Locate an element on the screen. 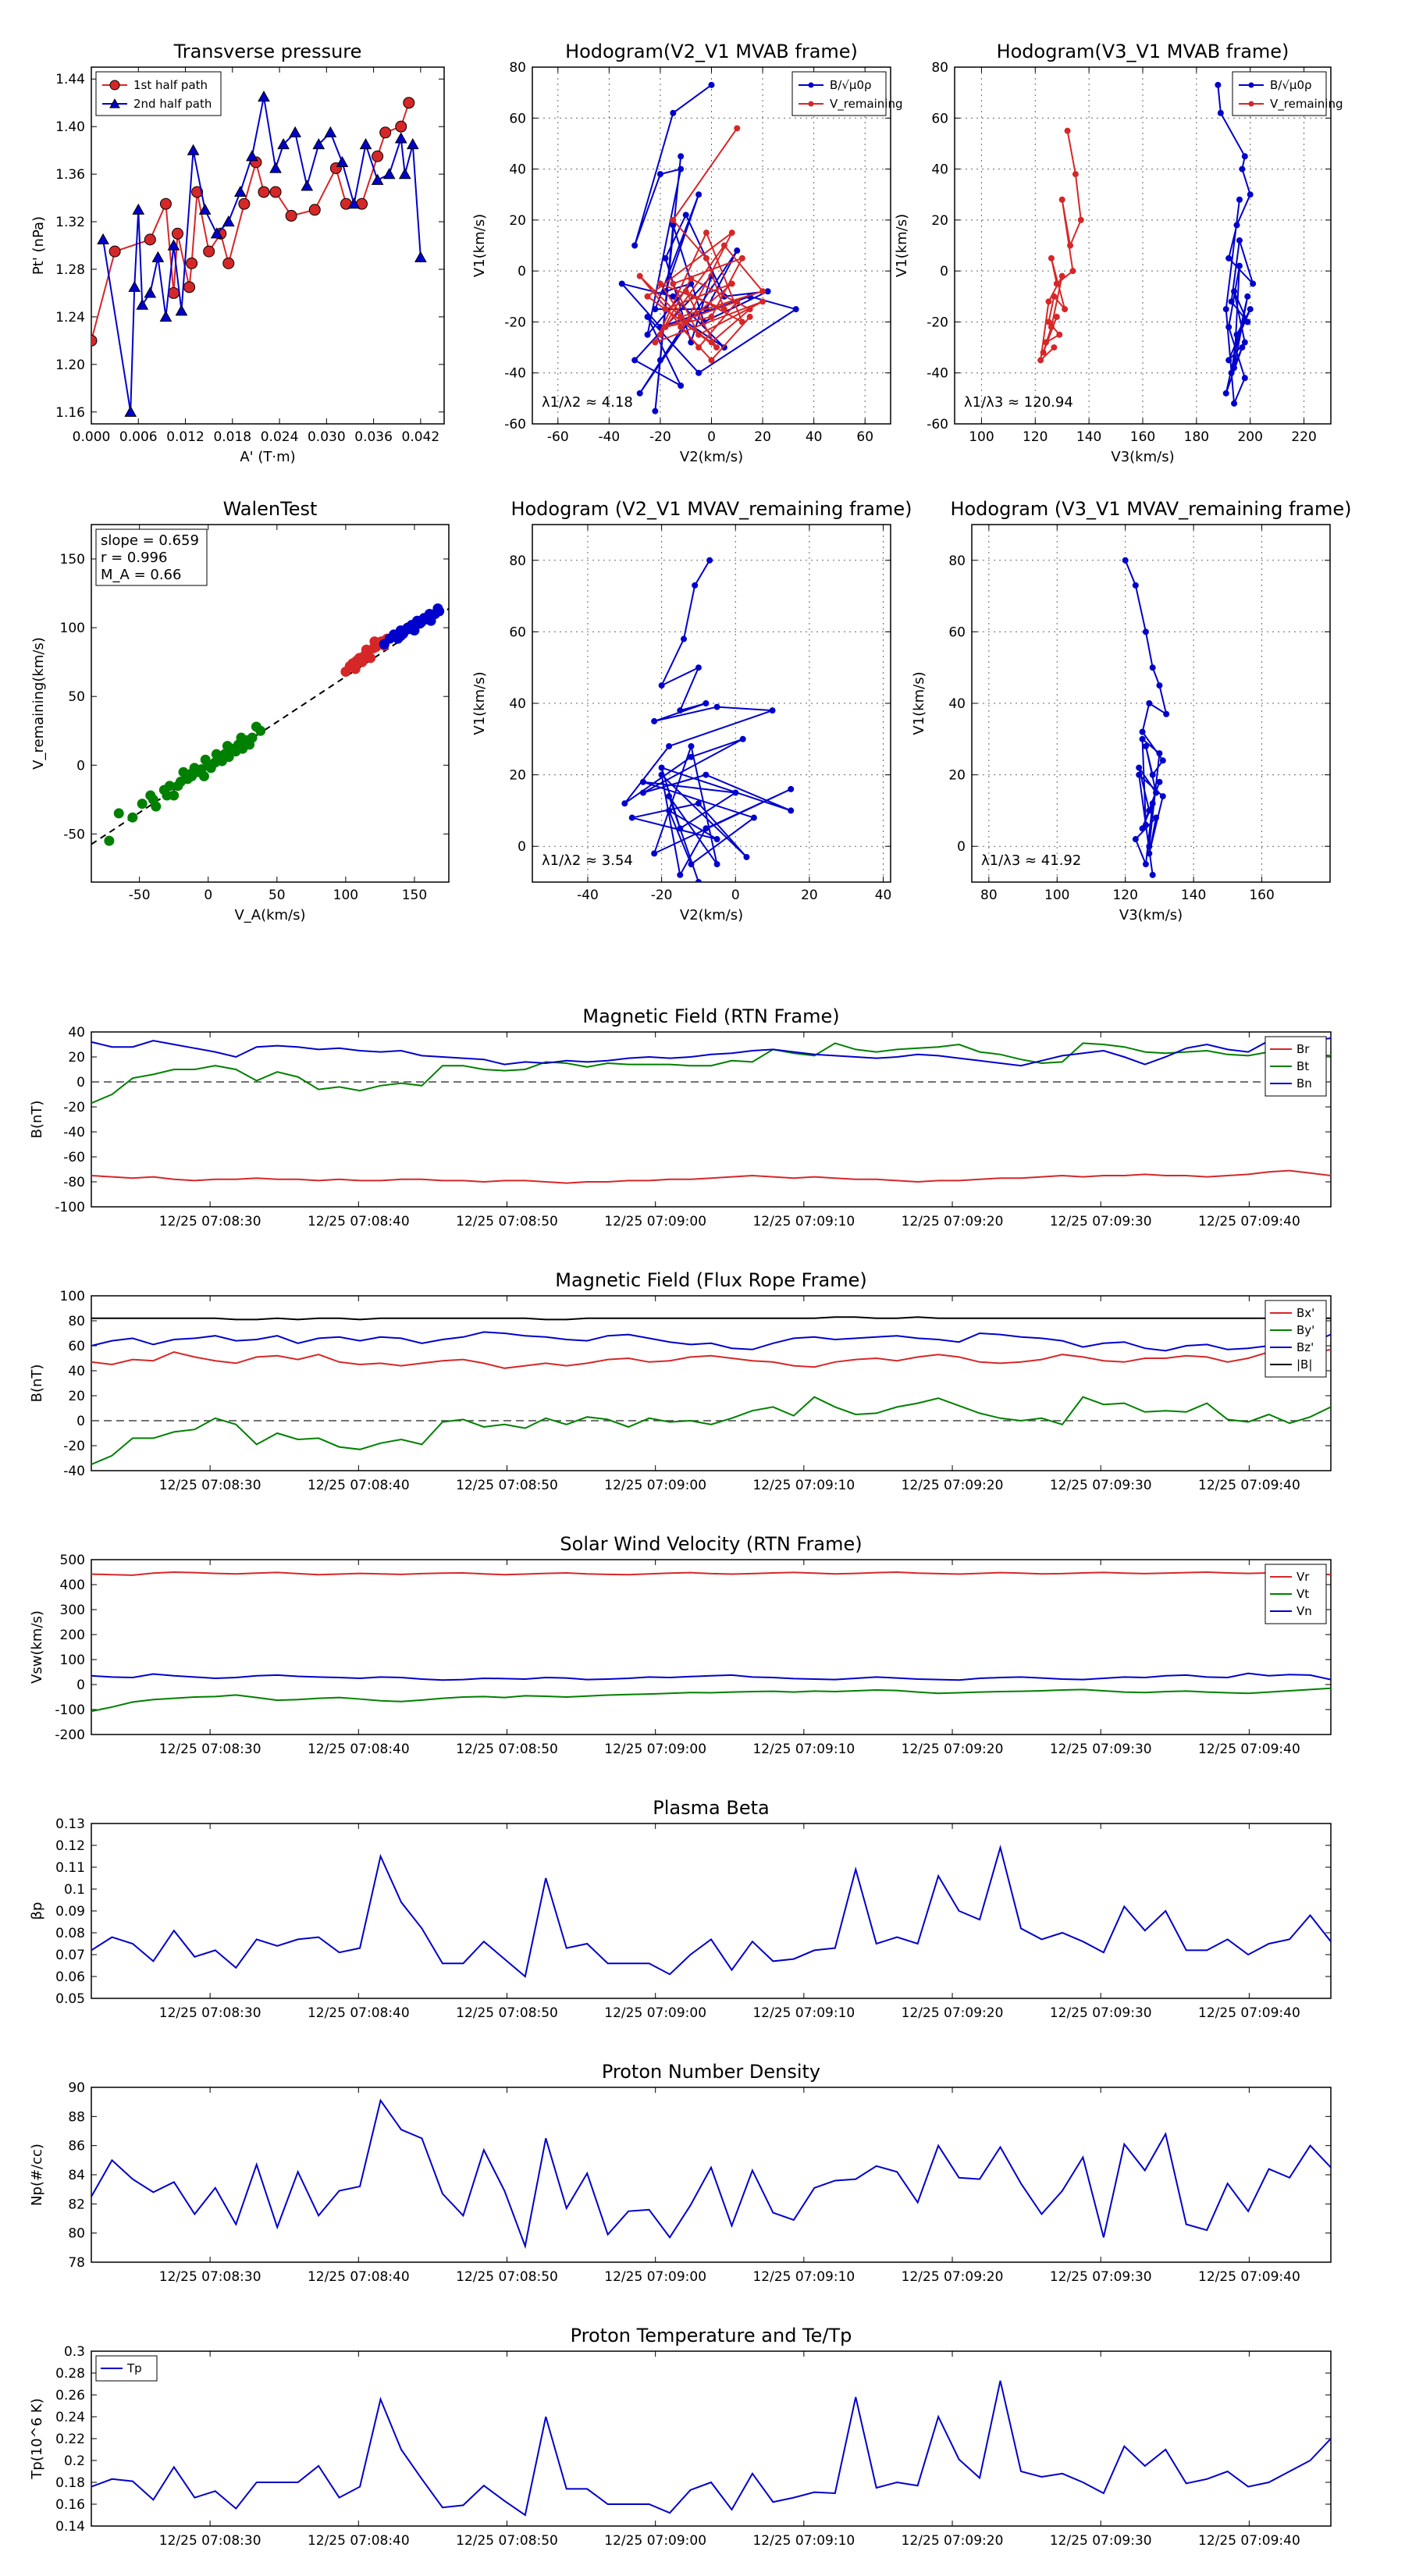 The width and height of the screenshot is (1405, 2576). y-axis-label: V1(km/s) is located at coordinates (919, 703).